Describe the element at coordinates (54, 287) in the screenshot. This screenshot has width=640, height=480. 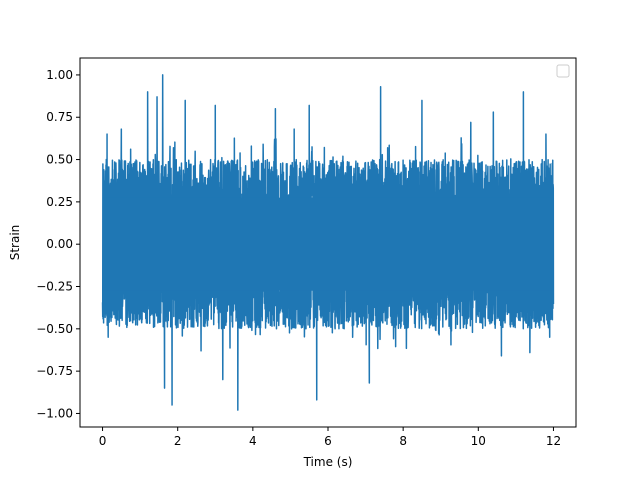
I see `y-tick-label: −0.25` at that location.